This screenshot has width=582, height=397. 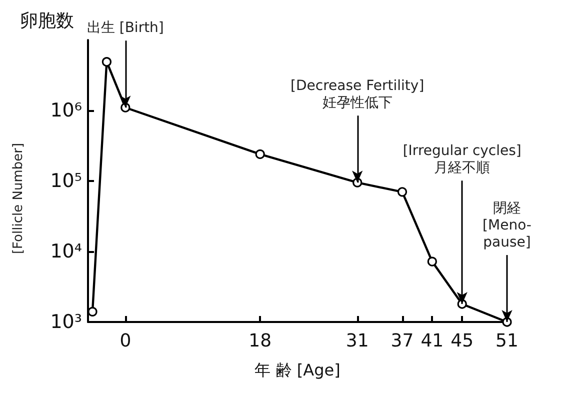 I want to click on x-tick-label: 18, so click(x=260, y=341).